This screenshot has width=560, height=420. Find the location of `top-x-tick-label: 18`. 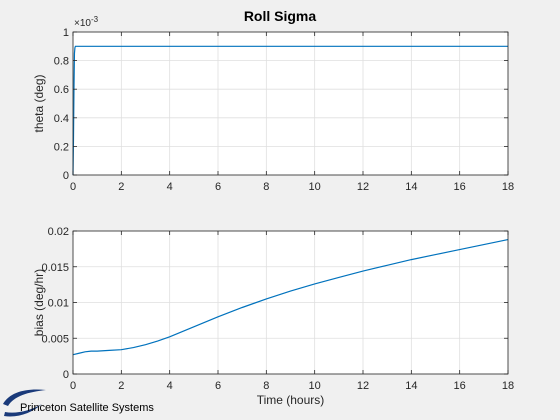

top-x-tick-label: 18 is located at coordinates (508, 187).